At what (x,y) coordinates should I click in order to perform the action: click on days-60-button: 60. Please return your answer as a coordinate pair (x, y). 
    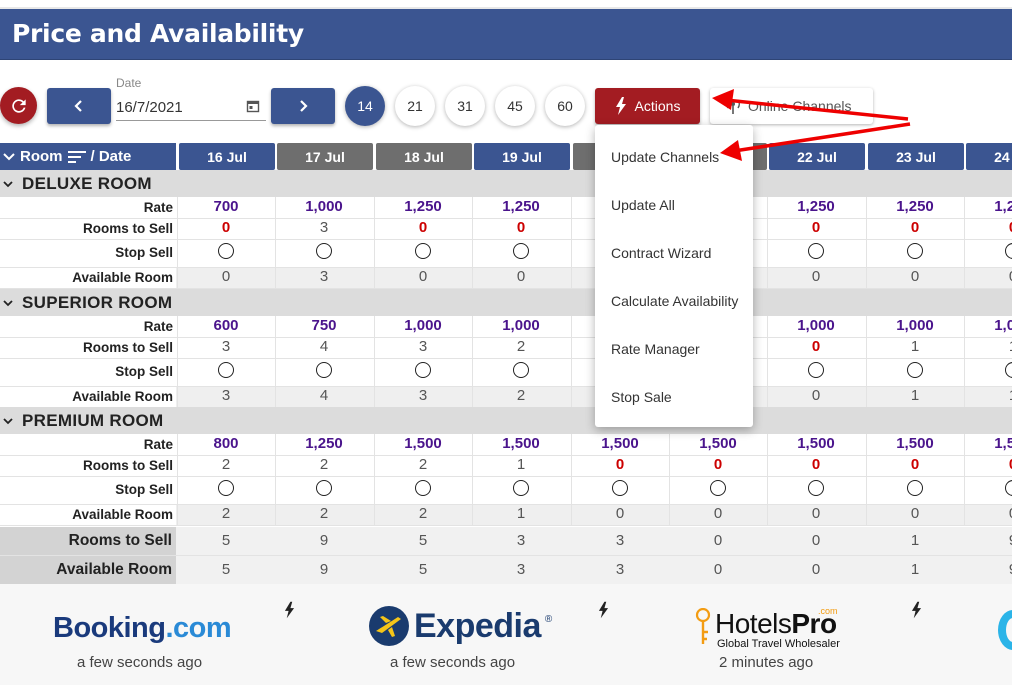
    Looking at the image, I should click on (565, 106).